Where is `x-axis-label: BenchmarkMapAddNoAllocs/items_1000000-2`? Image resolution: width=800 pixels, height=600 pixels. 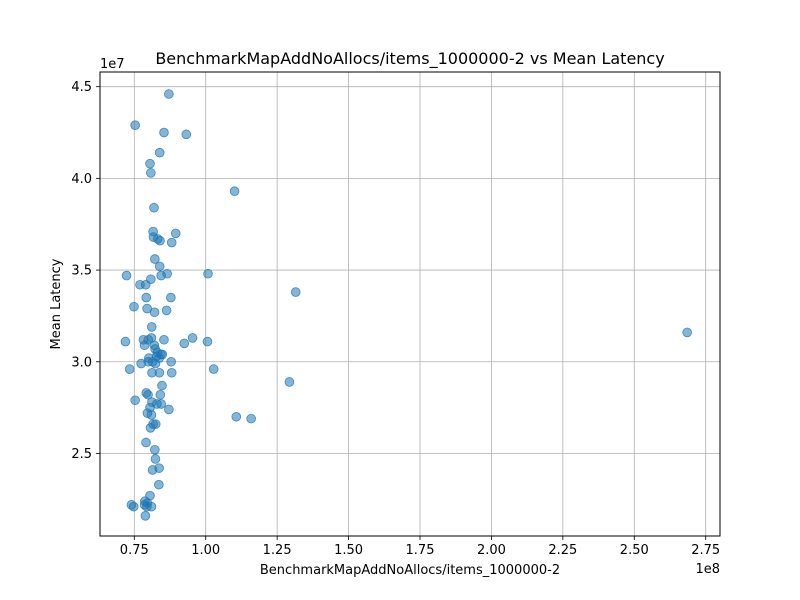 x-axis-label: BenchmarkMapAddNoAllocs/items_1000000-2 is located at coordinates (410, 570).